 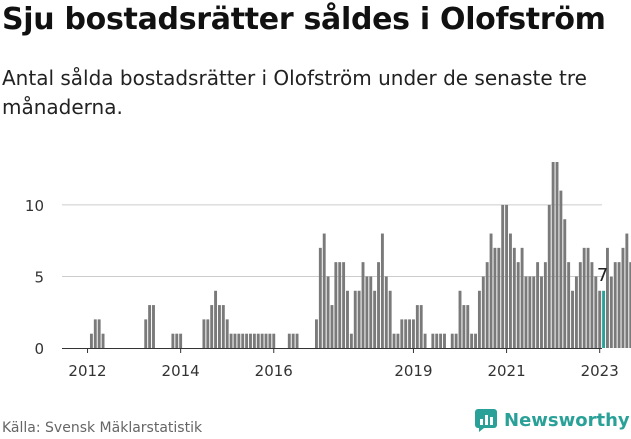 What do you see at coordinates (102, 428) in the screenshot?
I see `source-note: Källa: Svensk Mäklarstatistik` at bounding box center [102, 428].